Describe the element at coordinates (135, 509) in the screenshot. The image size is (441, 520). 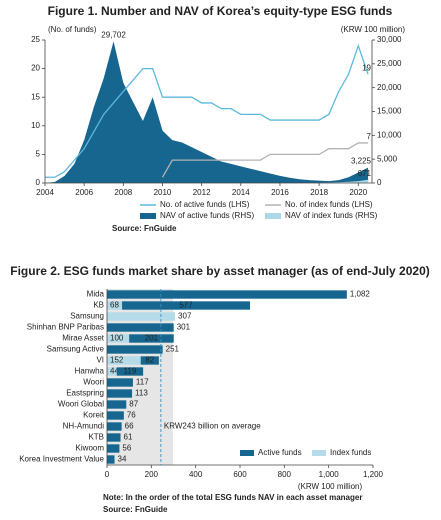
I see `source: Source: FnGuide` at that location.